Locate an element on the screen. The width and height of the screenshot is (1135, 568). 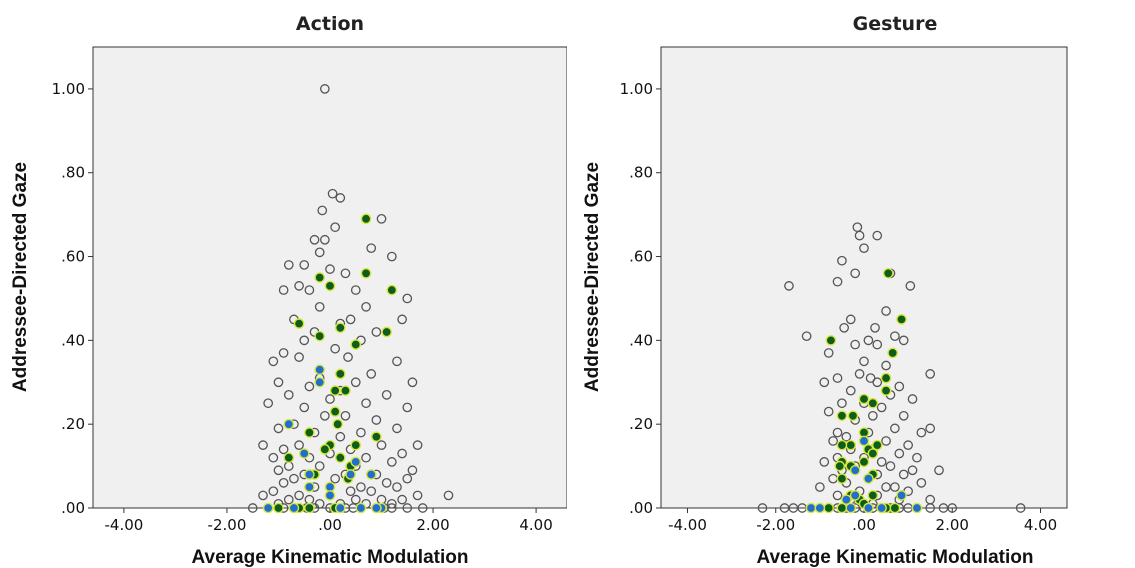
x-tick-label: -4.00 is located at coordinates (687, 525).